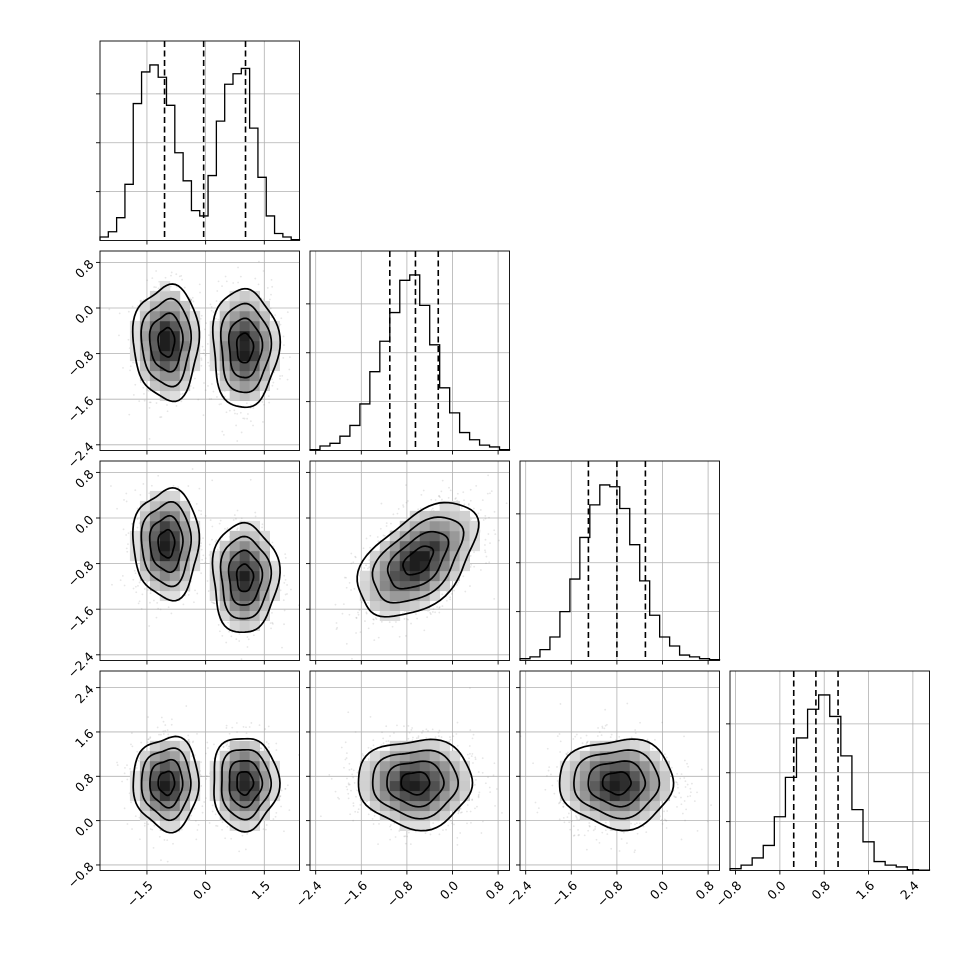 The image size is (970, 970). Describe the element at coordinates (81, 574) in the screenshot. I see `y-tick-label: −0.8` at that location.